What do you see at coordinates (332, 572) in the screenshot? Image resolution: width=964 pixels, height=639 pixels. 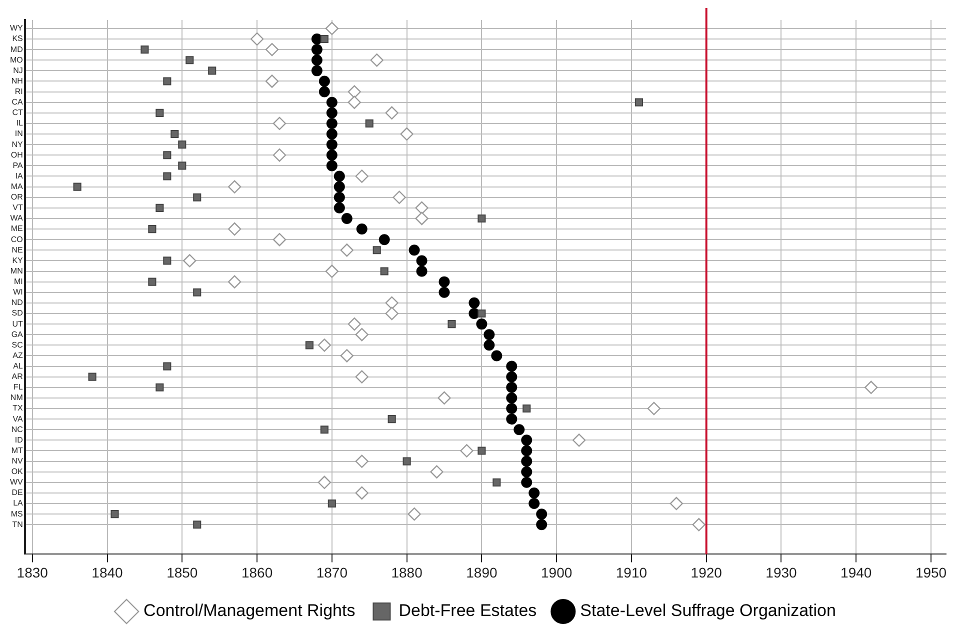 I see `x-tick-label: 1870` at bounding box center [332, 572].